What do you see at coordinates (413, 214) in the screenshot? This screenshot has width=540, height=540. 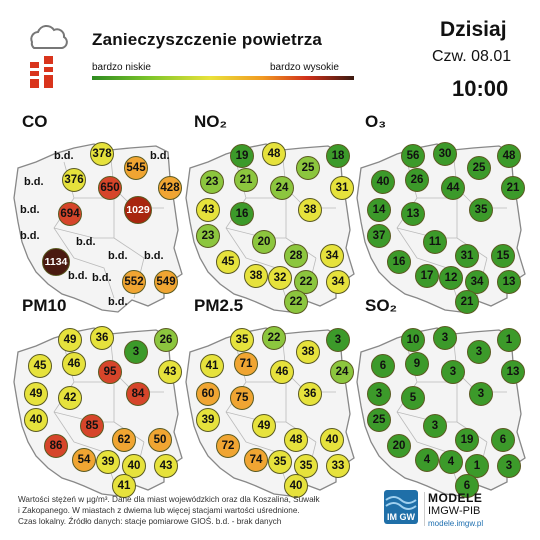 I see `station-value-poznan: 13` at bounding box center [413, 214].